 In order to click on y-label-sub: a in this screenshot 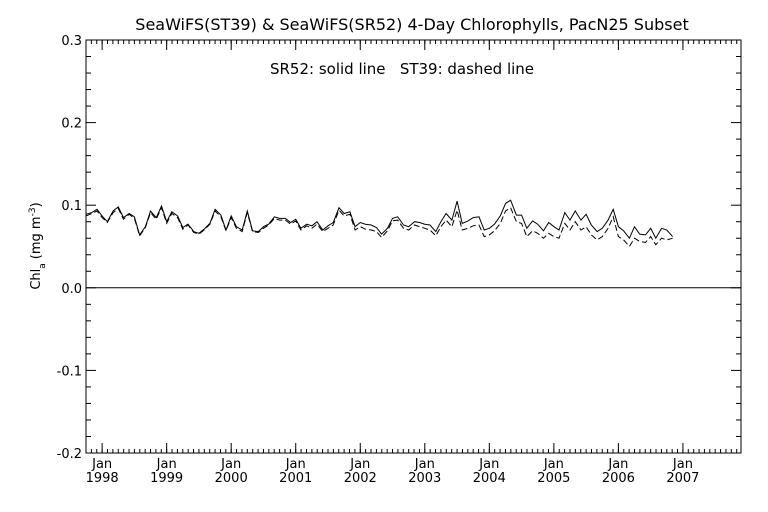, I will do `click(43, 266)`.